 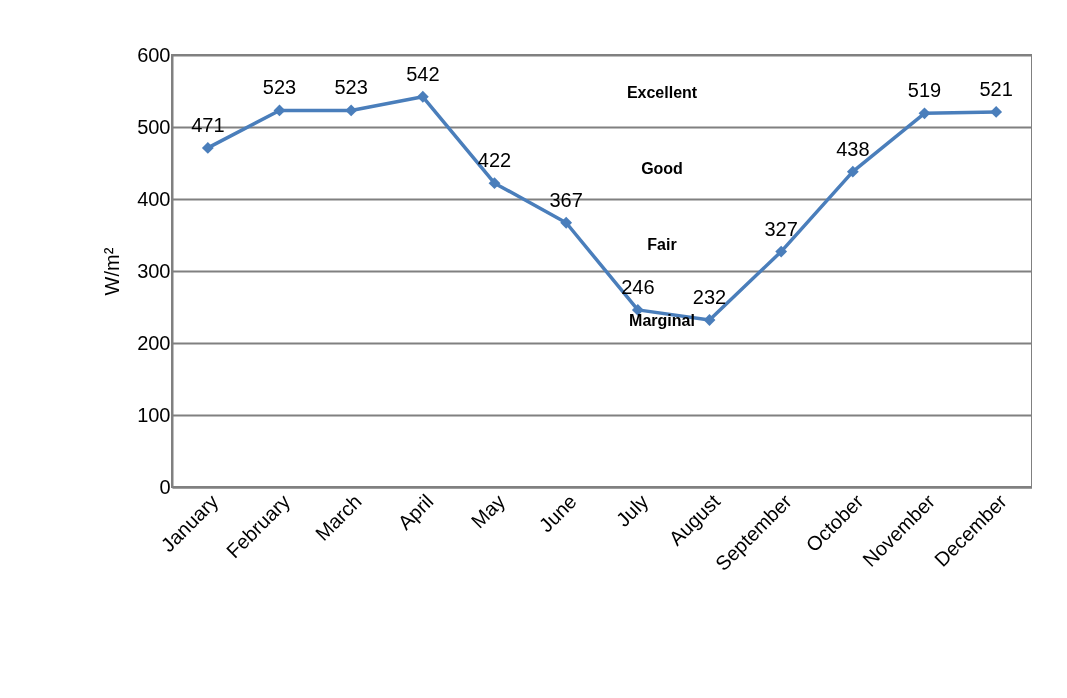 I want to click on data-label: 521, so click(x=996, y=88).